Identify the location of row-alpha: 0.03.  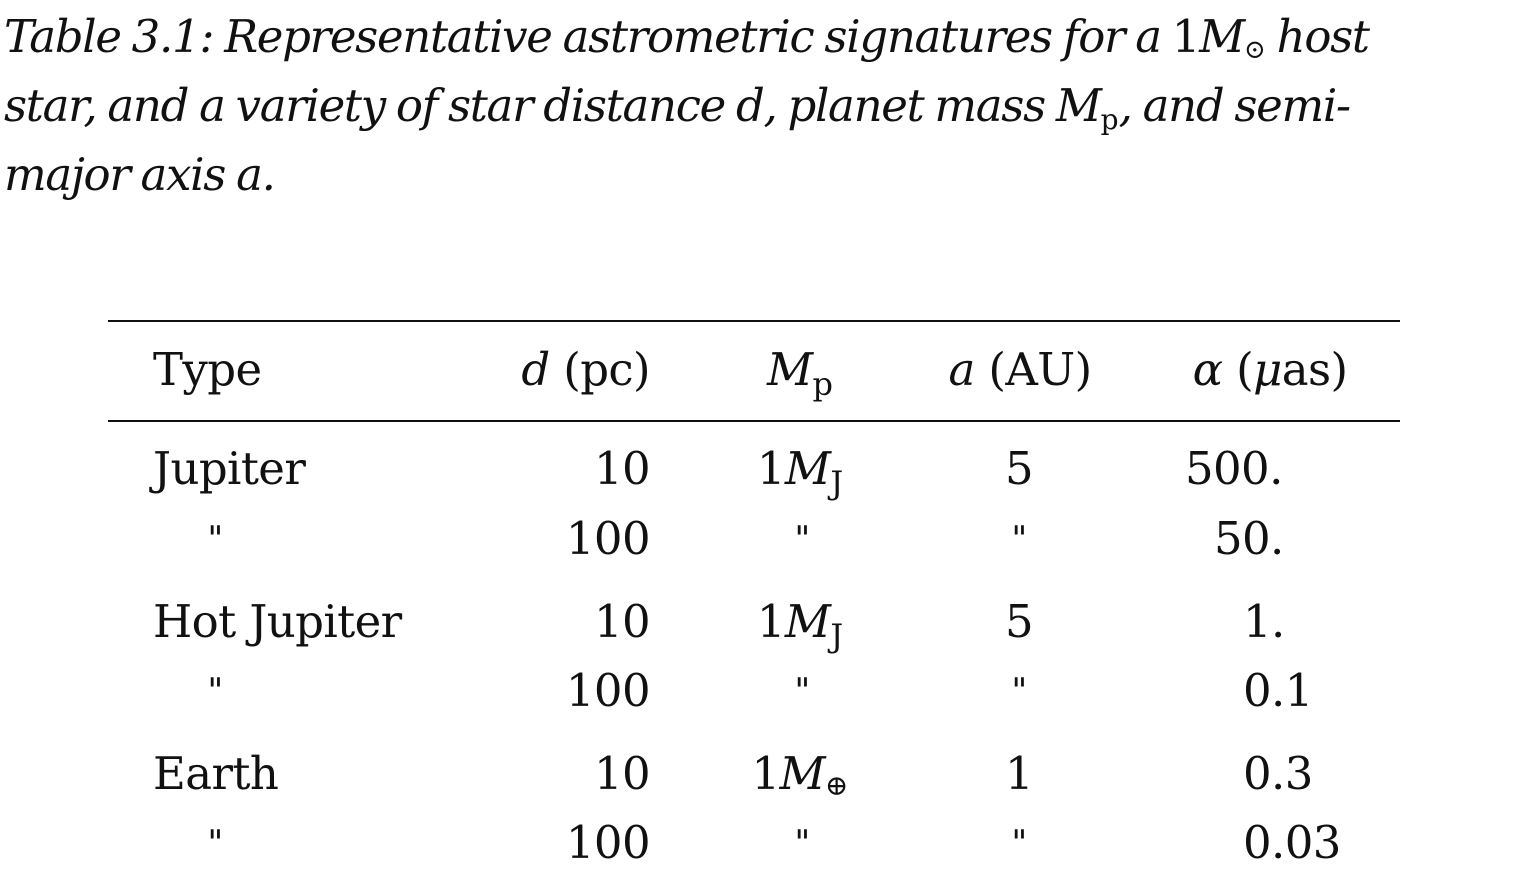
(1292, 842).